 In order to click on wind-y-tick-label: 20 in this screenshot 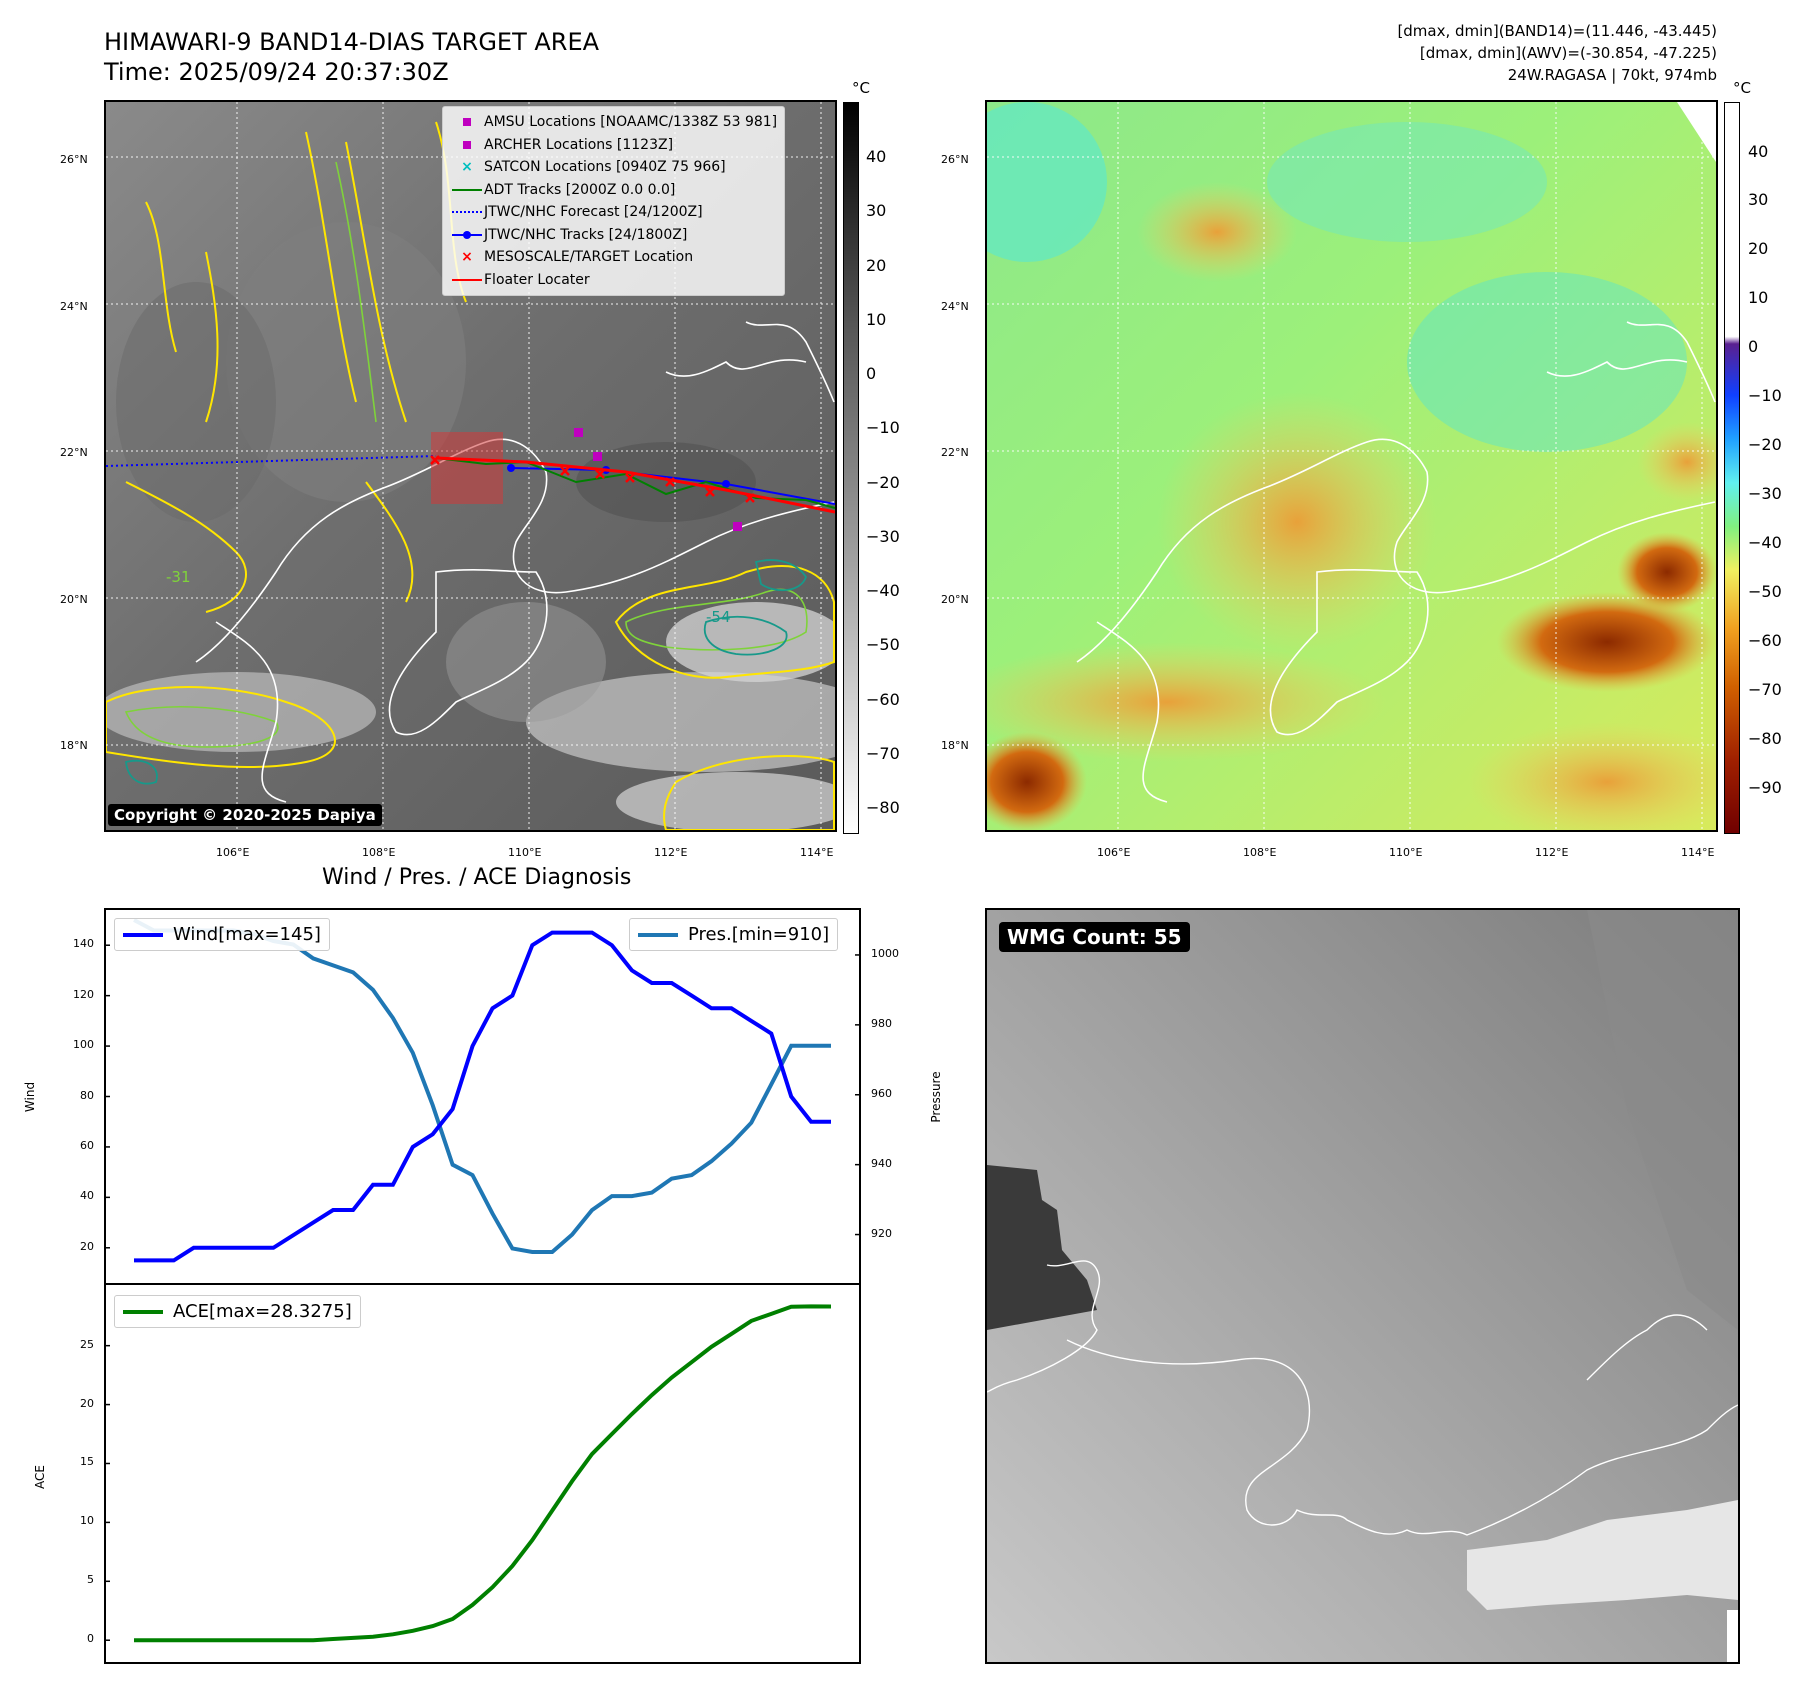, I will do `click(87, 1246)`.